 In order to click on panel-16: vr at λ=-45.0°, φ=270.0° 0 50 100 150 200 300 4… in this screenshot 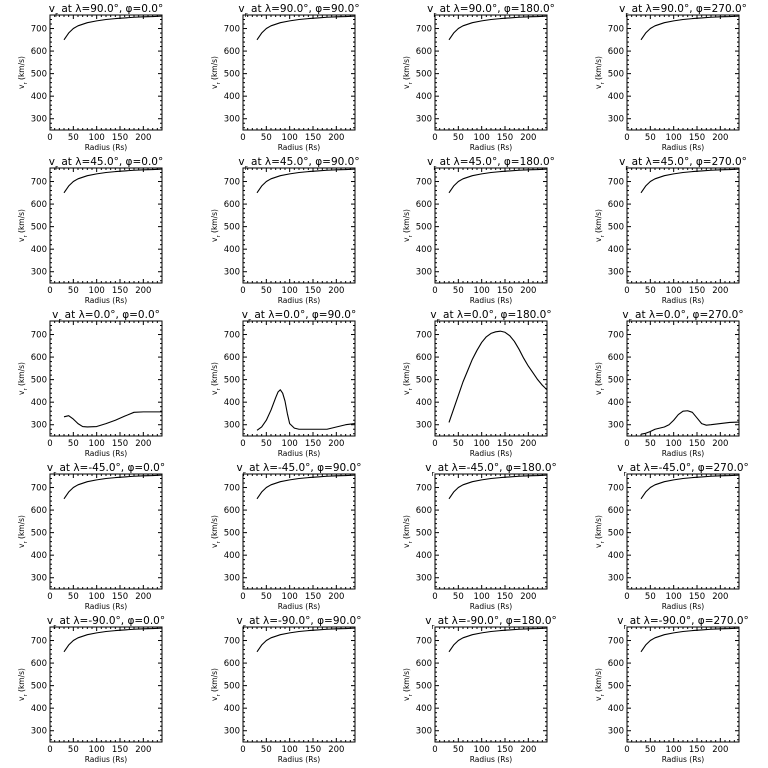, I will do `click(671, 536)`.